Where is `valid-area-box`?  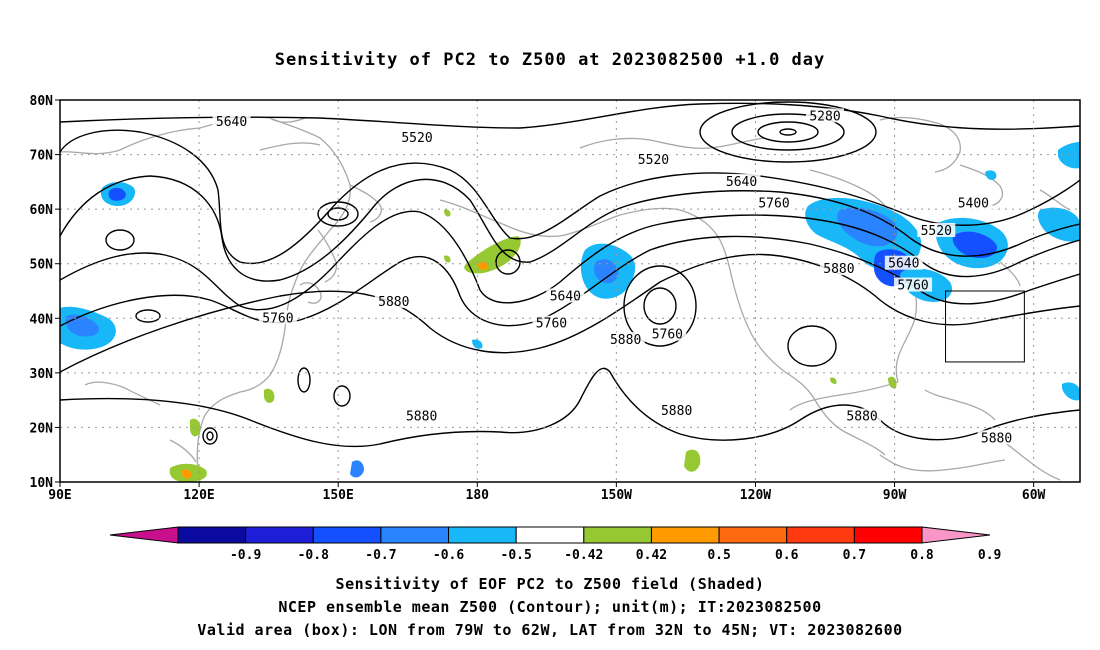 valid-area-box is located at coordinates (985, 326).